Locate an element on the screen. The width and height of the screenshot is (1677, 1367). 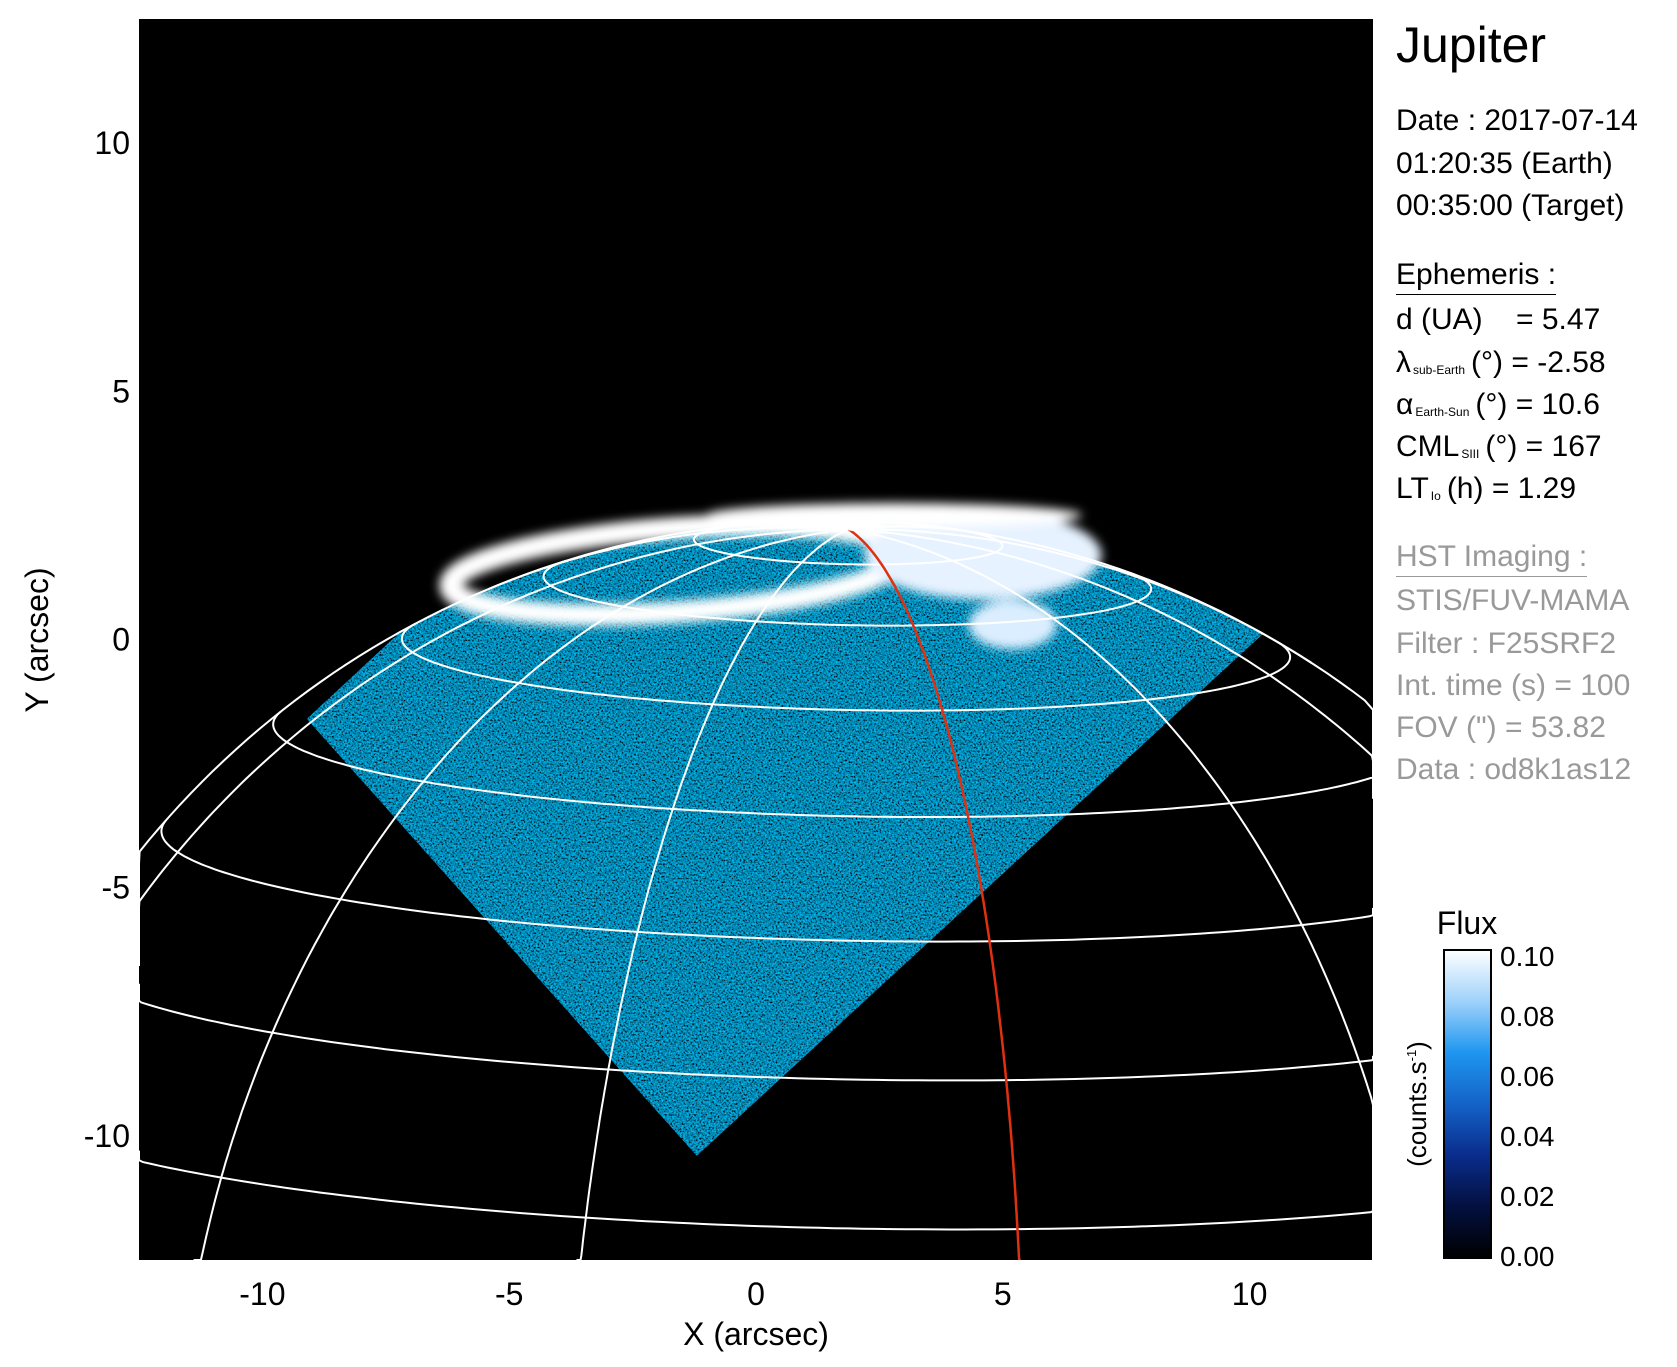
ephemeris-sub-earth-lat: λ sub-Earth (°) = -2.58 is located at coordinates (1501, 362).